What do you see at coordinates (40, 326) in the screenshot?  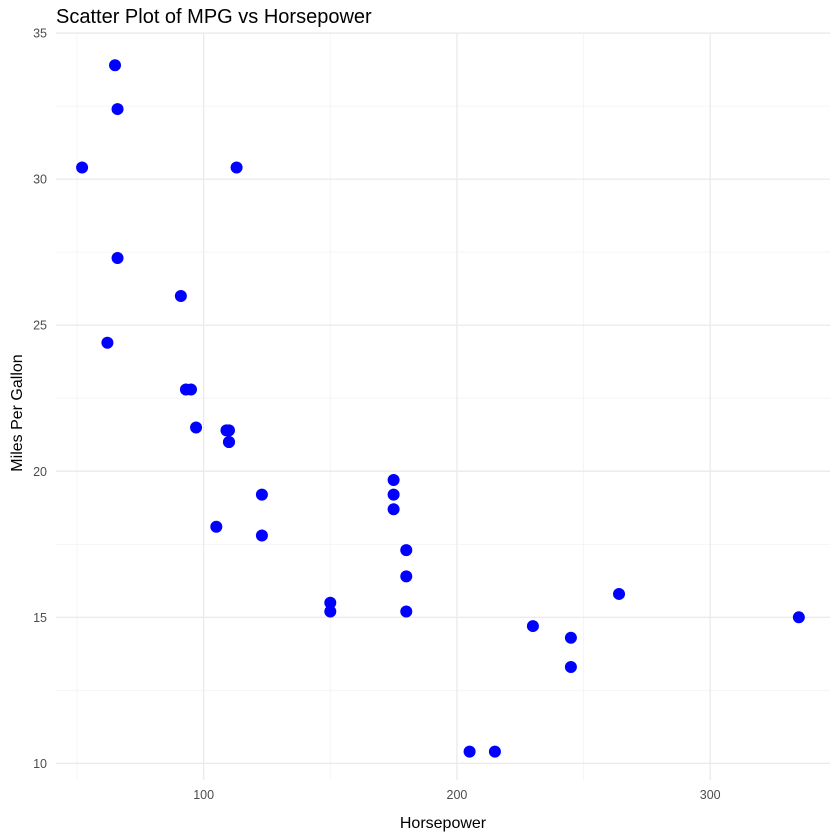 I see `y-tick-label: 25` at bounding box center [40, 326].